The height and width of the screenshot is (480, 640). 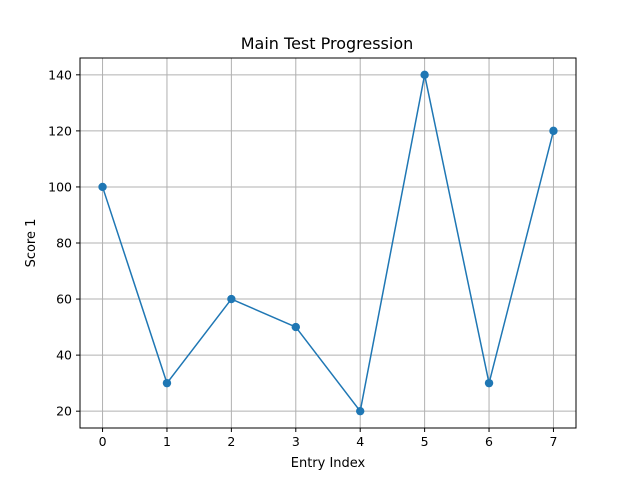 I want to click on y-tick-label: 140, so click(x=60, y=74).